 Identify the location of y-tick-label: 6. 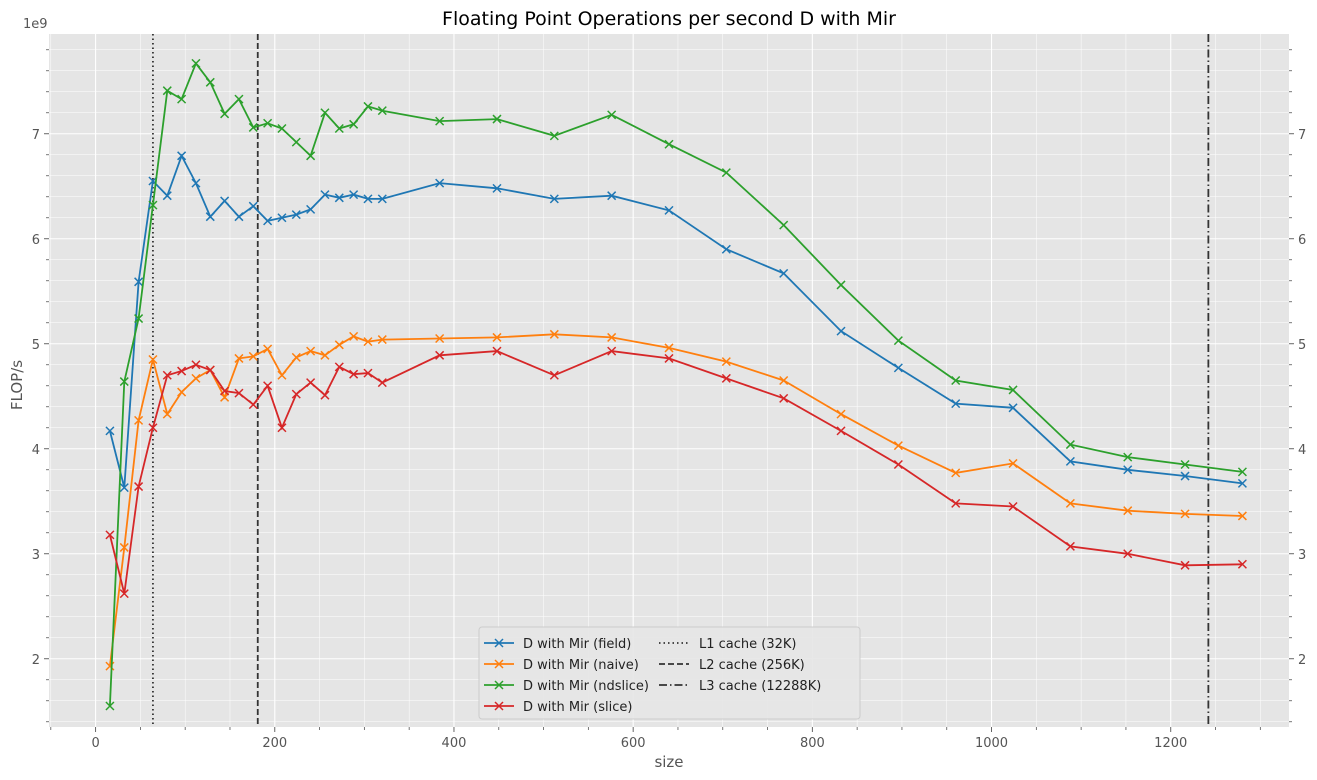
(36, 240).